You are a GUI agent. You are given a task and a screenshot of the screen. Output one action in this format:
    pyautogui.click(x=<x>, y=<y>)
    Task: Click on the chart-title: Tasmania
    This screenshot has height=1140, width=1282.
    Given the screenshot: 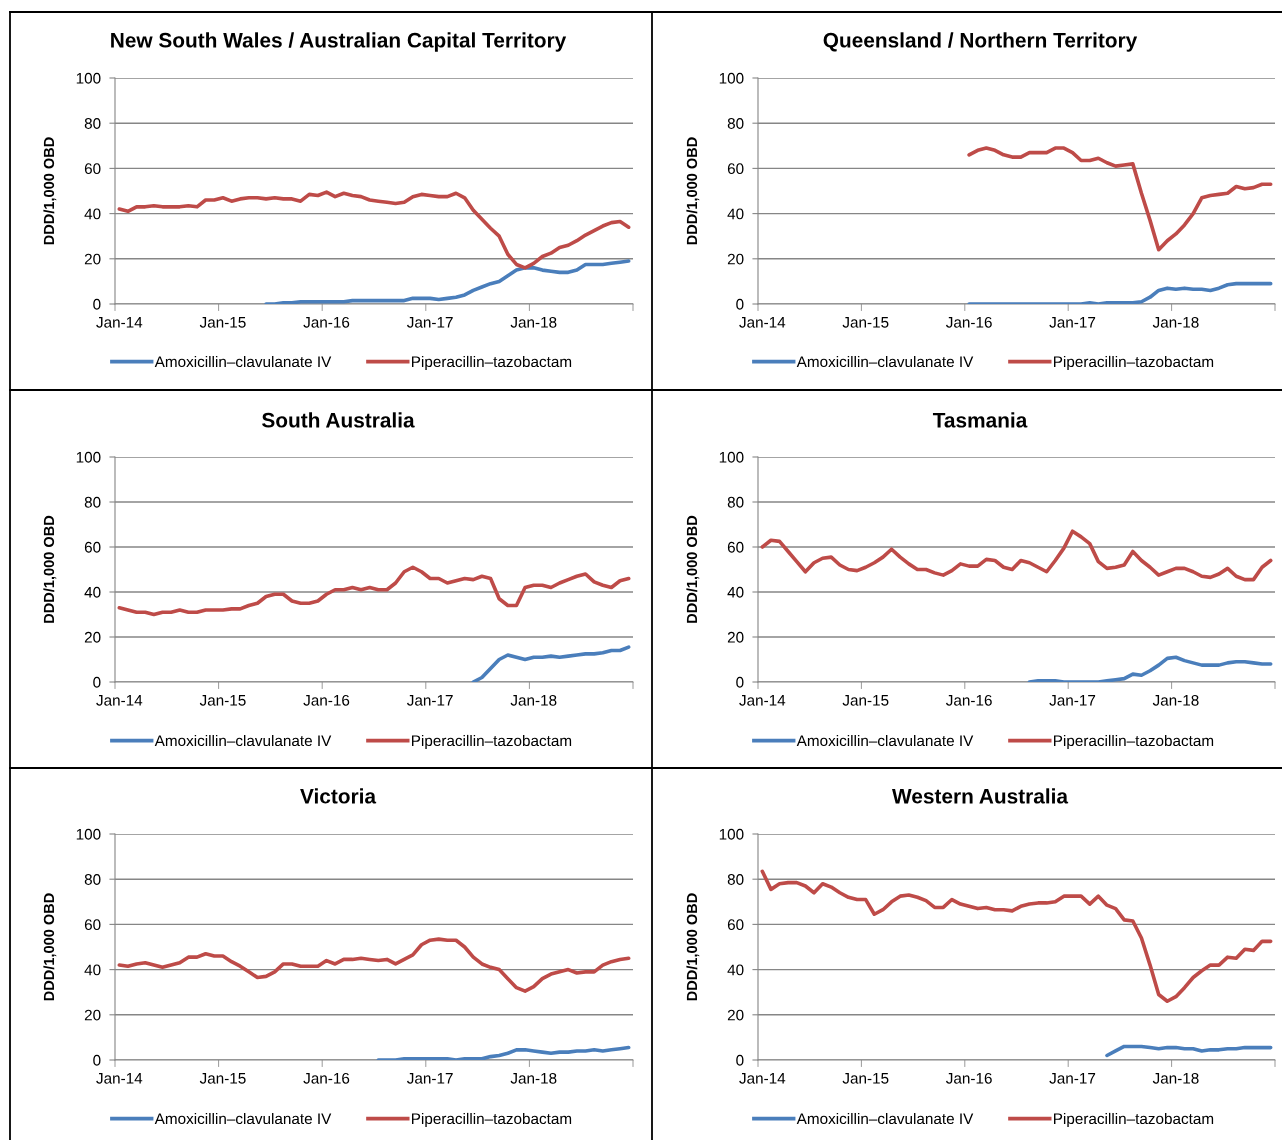 What is the action you would take?
    pyautogui.click(x=980, y=420)
    